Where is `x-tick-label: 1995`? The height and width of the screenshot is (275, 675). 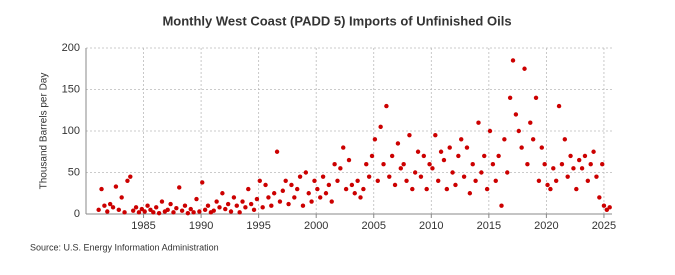
x-tick-label: 1995 is located at coordinates (258, 226).